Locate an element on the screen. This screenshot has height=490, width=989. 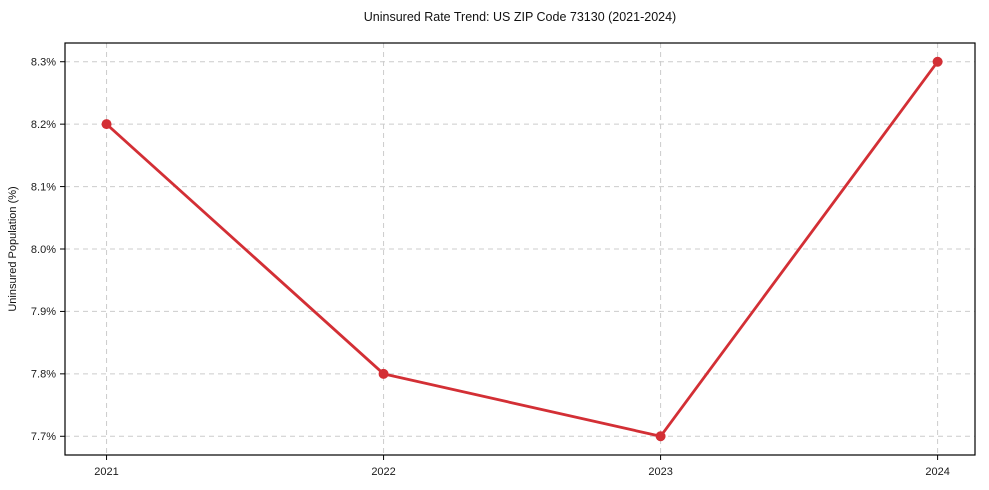
x-tick-label-2021: 2021 is located at coordinates (106, 472).